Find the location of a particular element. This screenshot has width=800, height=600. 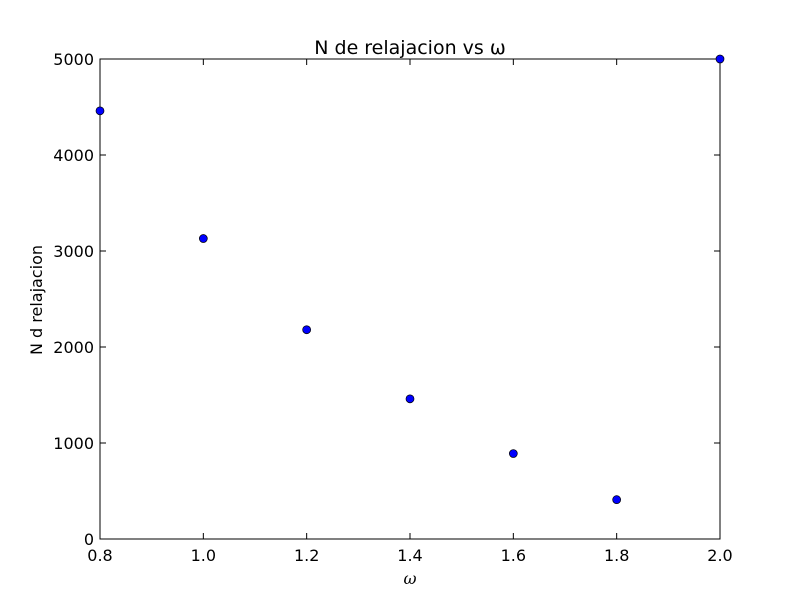

y-tick-label: 1000 is located at coordinates (73, 443).